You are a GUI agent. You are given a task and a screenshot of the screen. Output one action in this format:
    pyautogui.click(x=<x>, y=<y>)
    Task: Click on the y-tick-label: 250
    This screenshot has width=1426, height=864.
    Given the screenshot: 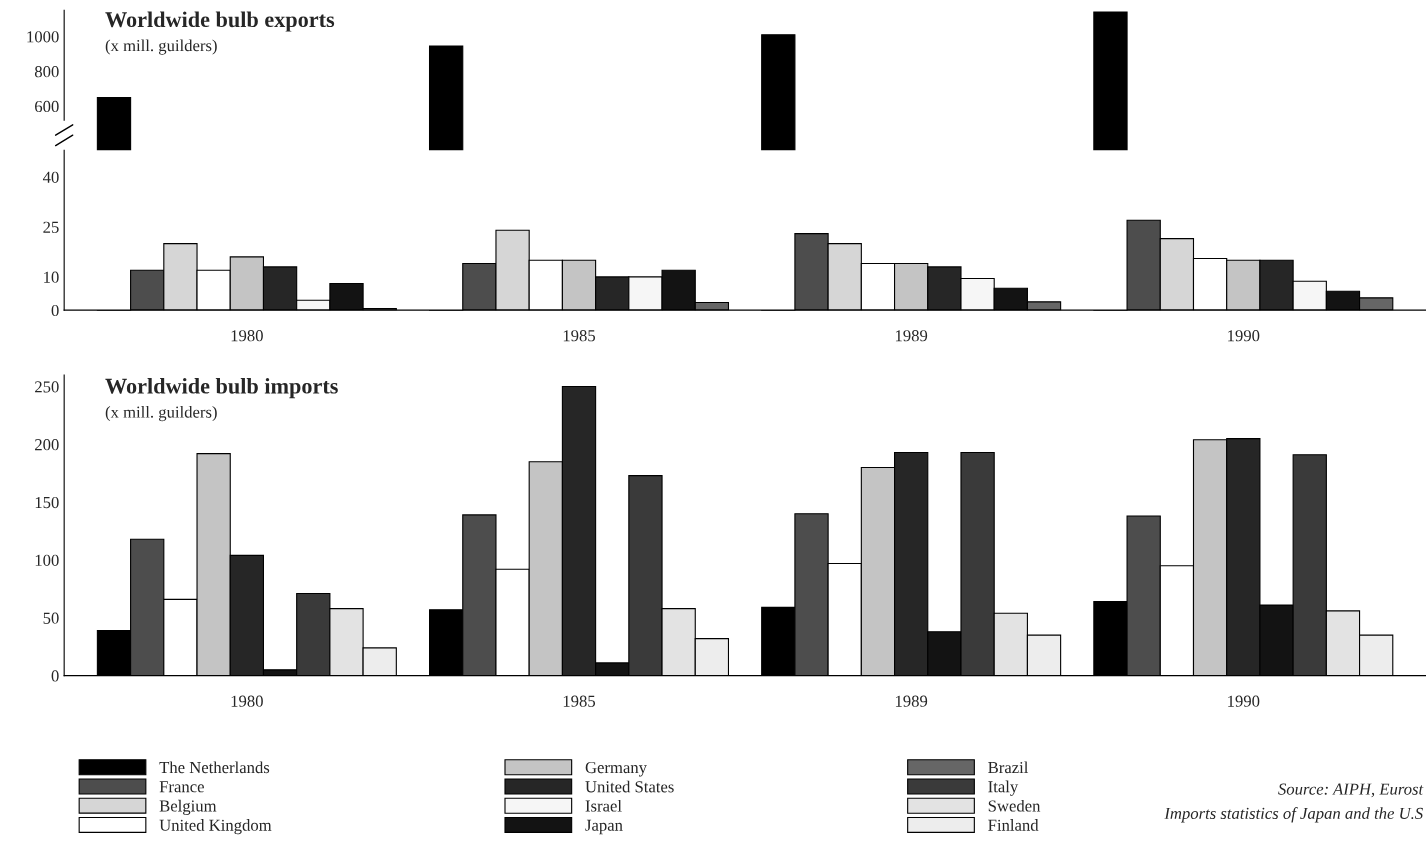 What is the action you would take?
    pyautogui.click(x=47, y=387)
    